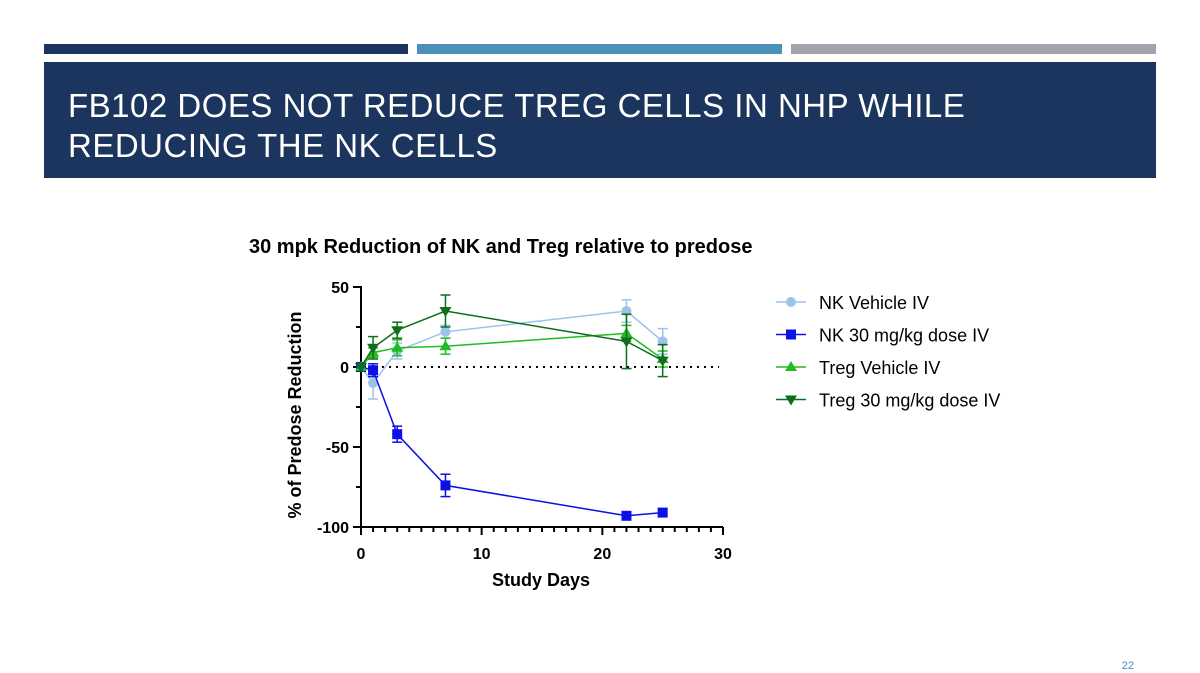 The height and width of the screenshot is (673, 1200). I want to click on x-tick-label: 0, so click(361, 554).